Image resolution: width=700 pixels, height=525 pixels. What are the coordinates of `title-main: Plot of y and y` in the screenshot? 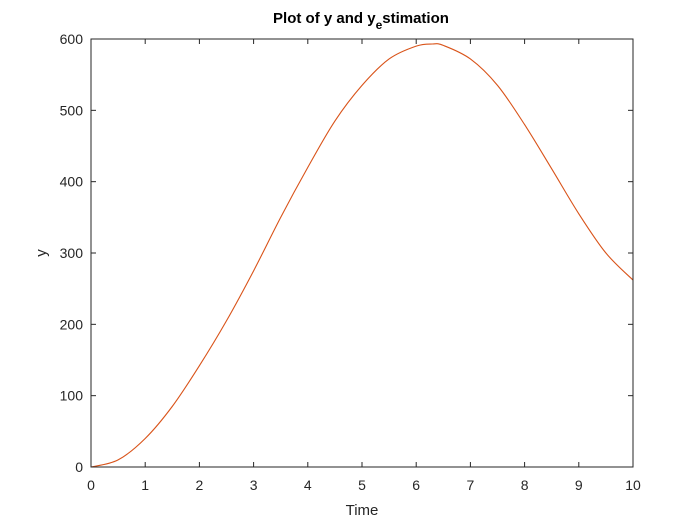 It's located at (324, 18).